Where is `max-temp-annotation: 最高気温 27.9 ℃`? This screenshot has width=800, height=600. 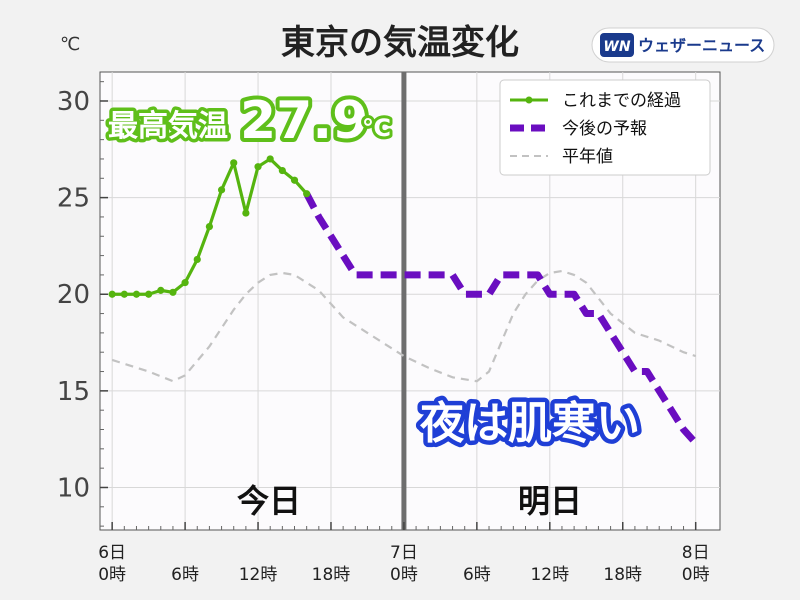 max-temp-annotation: 最高気温 27.9 ℃ is located at coordinates (250, 121).